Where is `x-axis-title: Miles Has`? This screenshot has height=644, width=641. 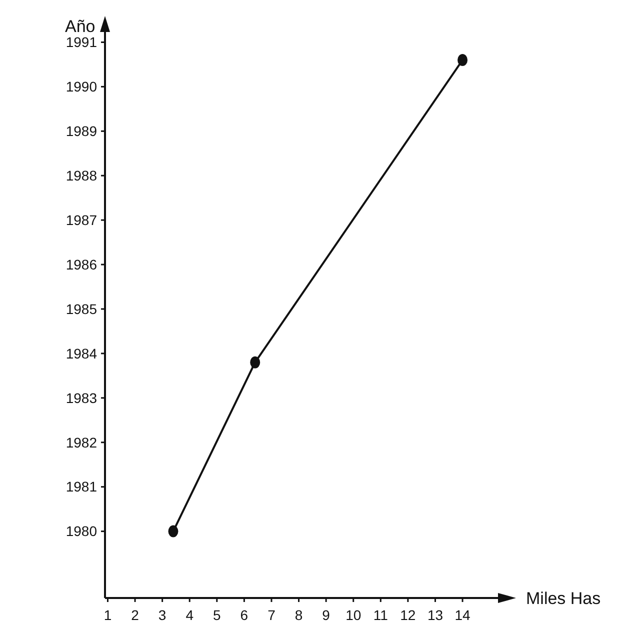
x-axis-title: Miles Has is located at coordinates (563, 598).